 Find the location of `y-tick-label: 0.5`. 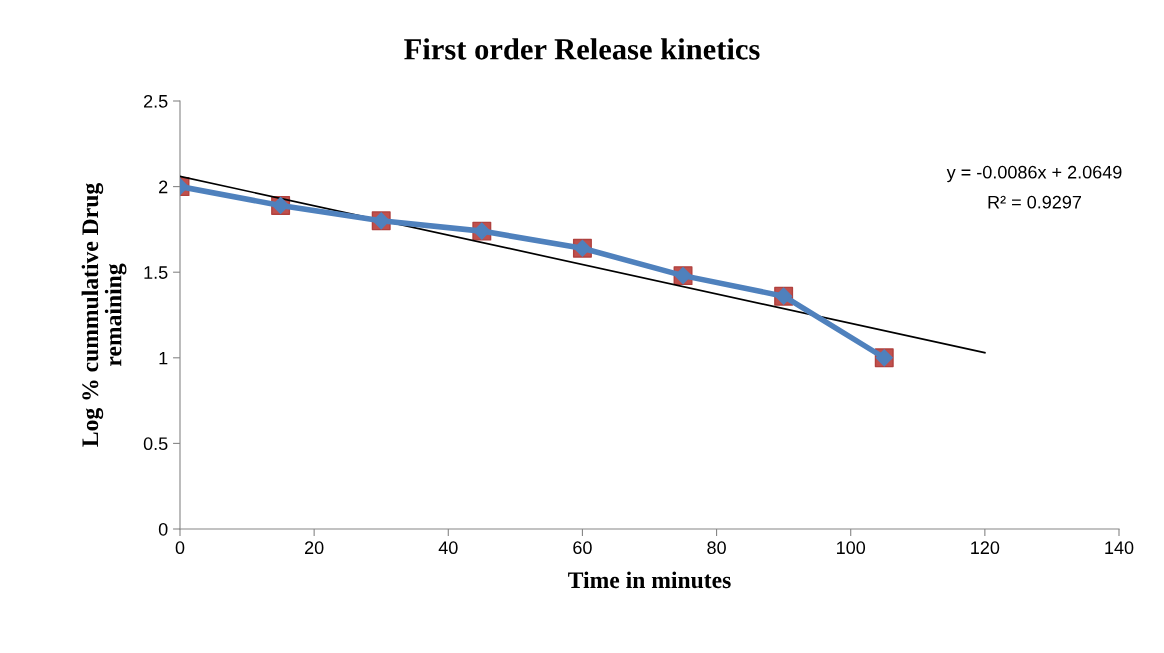

y-tick-label: 0.5 is located at coordinates (155, 444).